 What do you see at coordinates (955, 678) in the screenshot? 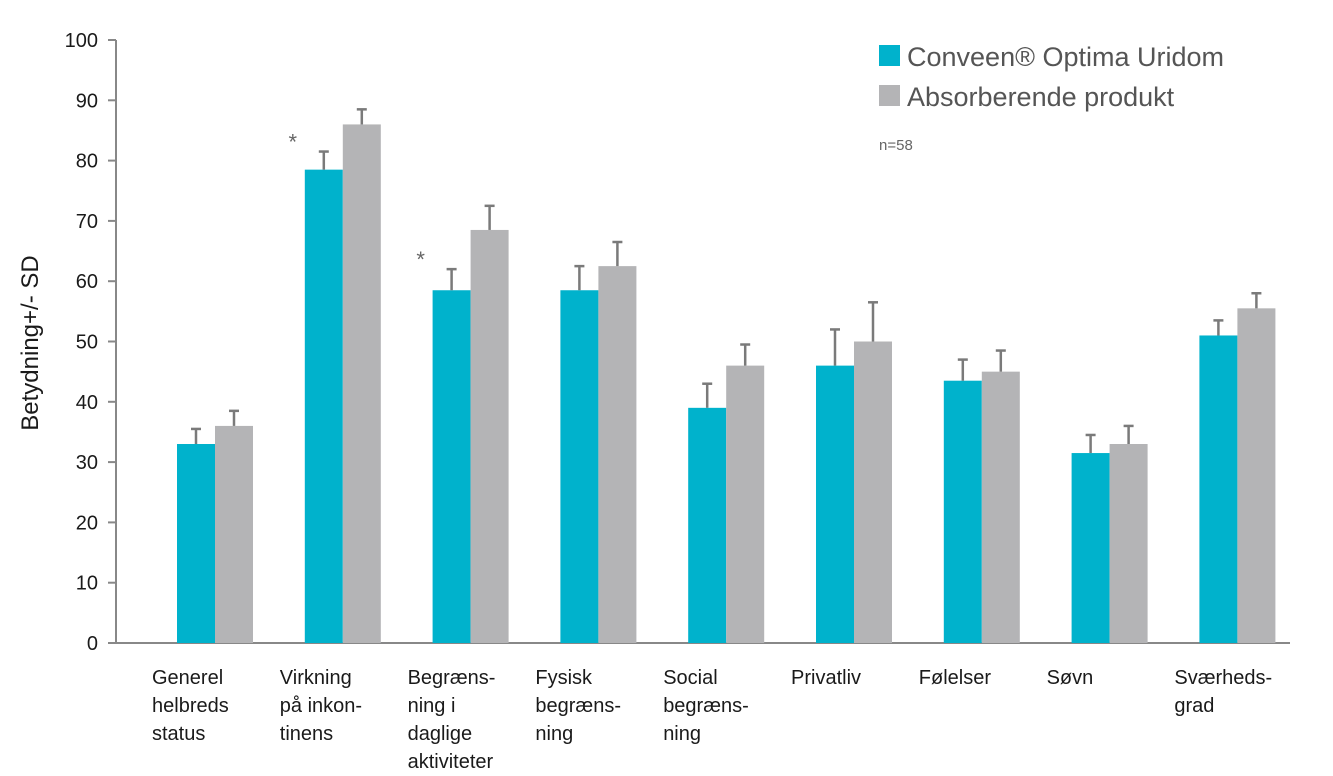
I see `category-label: Følelser` at bounding box center [955, 678].